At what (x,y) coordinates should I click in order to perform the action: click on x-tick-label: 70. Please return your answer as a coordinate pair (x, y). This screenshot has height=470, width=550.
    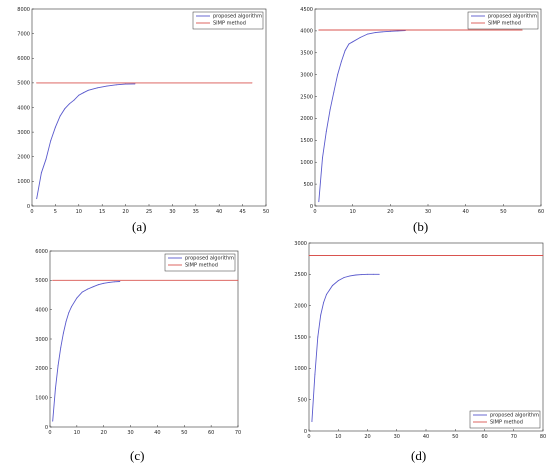
    Looking at the image, I should click on (514, 437).